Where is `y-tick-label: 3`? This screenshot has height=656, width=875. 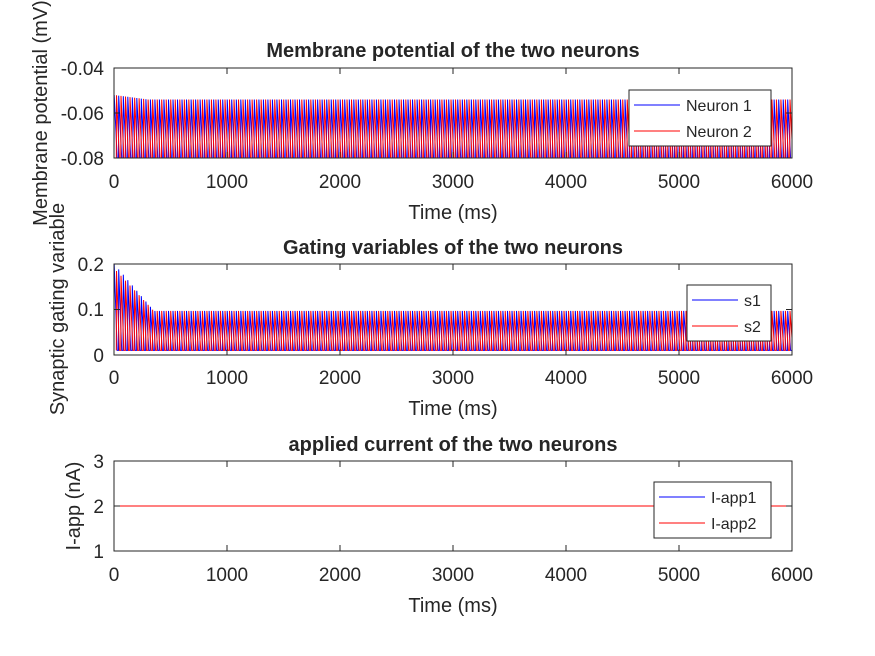 y-tick-label: 3 is located at coordinates (98, 462).